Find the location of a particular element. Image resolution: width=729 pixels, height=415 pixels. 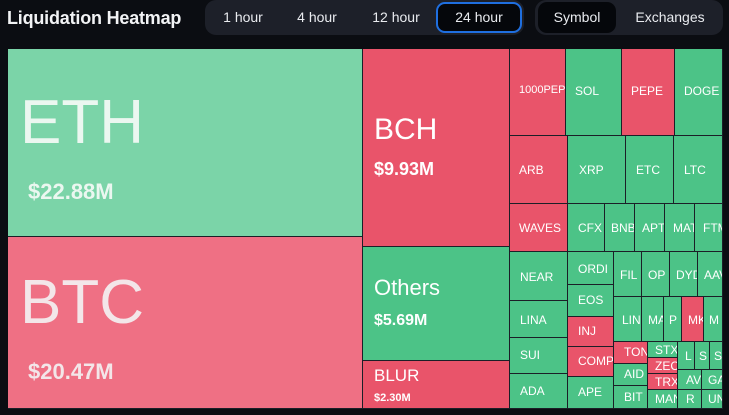

tile-inj: INJ is located at coordinates (591, 332).